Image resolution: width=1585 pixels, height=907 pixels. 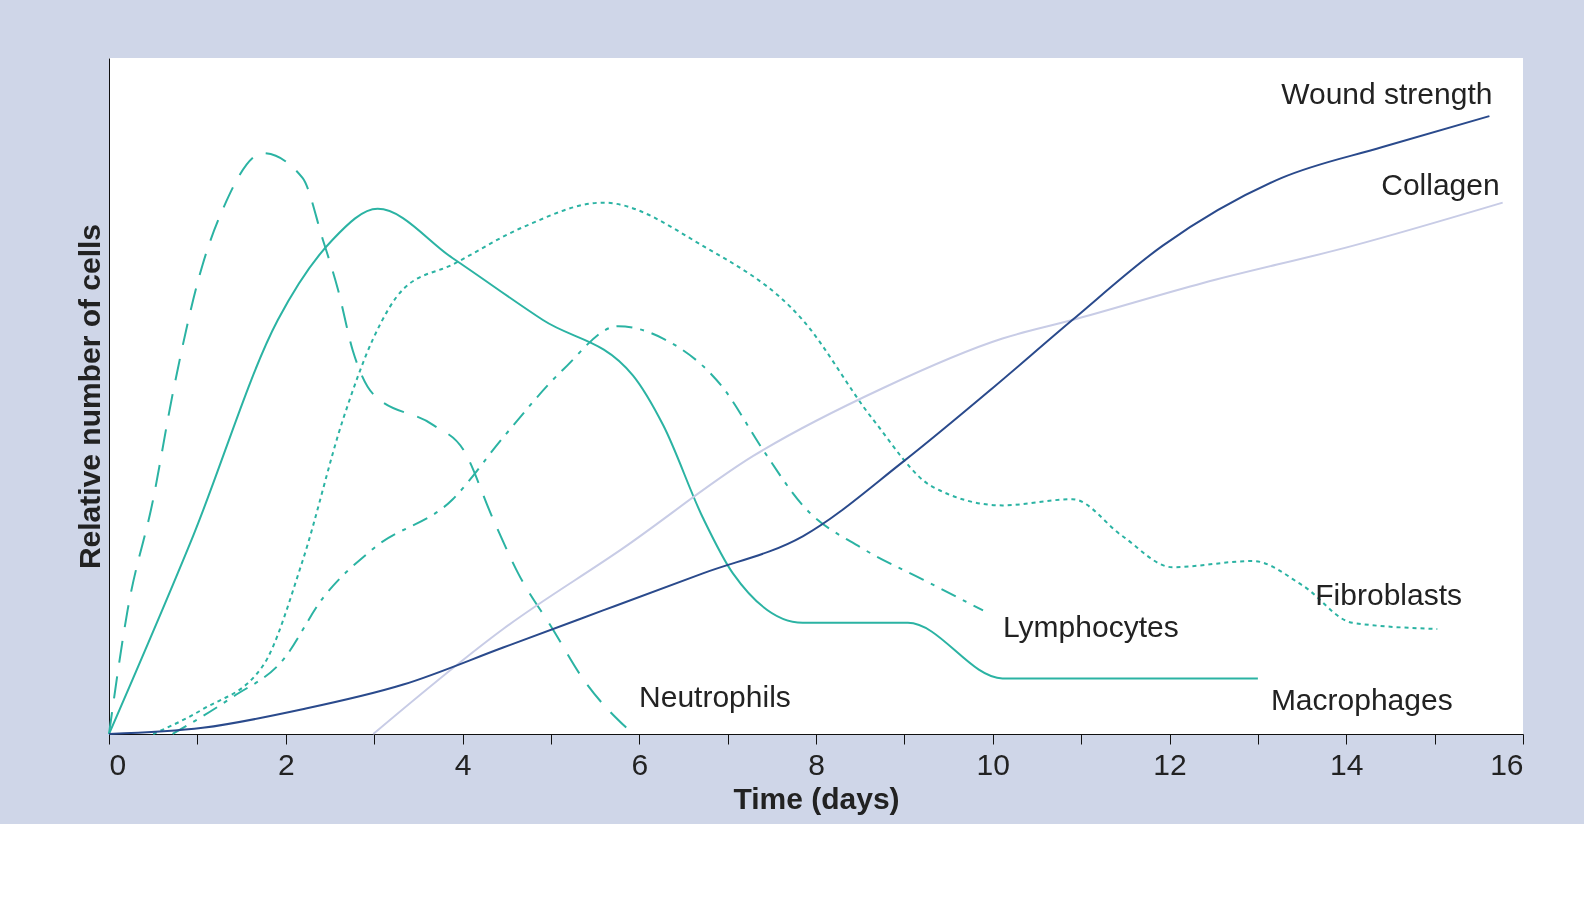 What do you see at coordinates (1347, 764) in the screenshot?
I see `x-tick-label: 14` at bounding box center [1347, 764].